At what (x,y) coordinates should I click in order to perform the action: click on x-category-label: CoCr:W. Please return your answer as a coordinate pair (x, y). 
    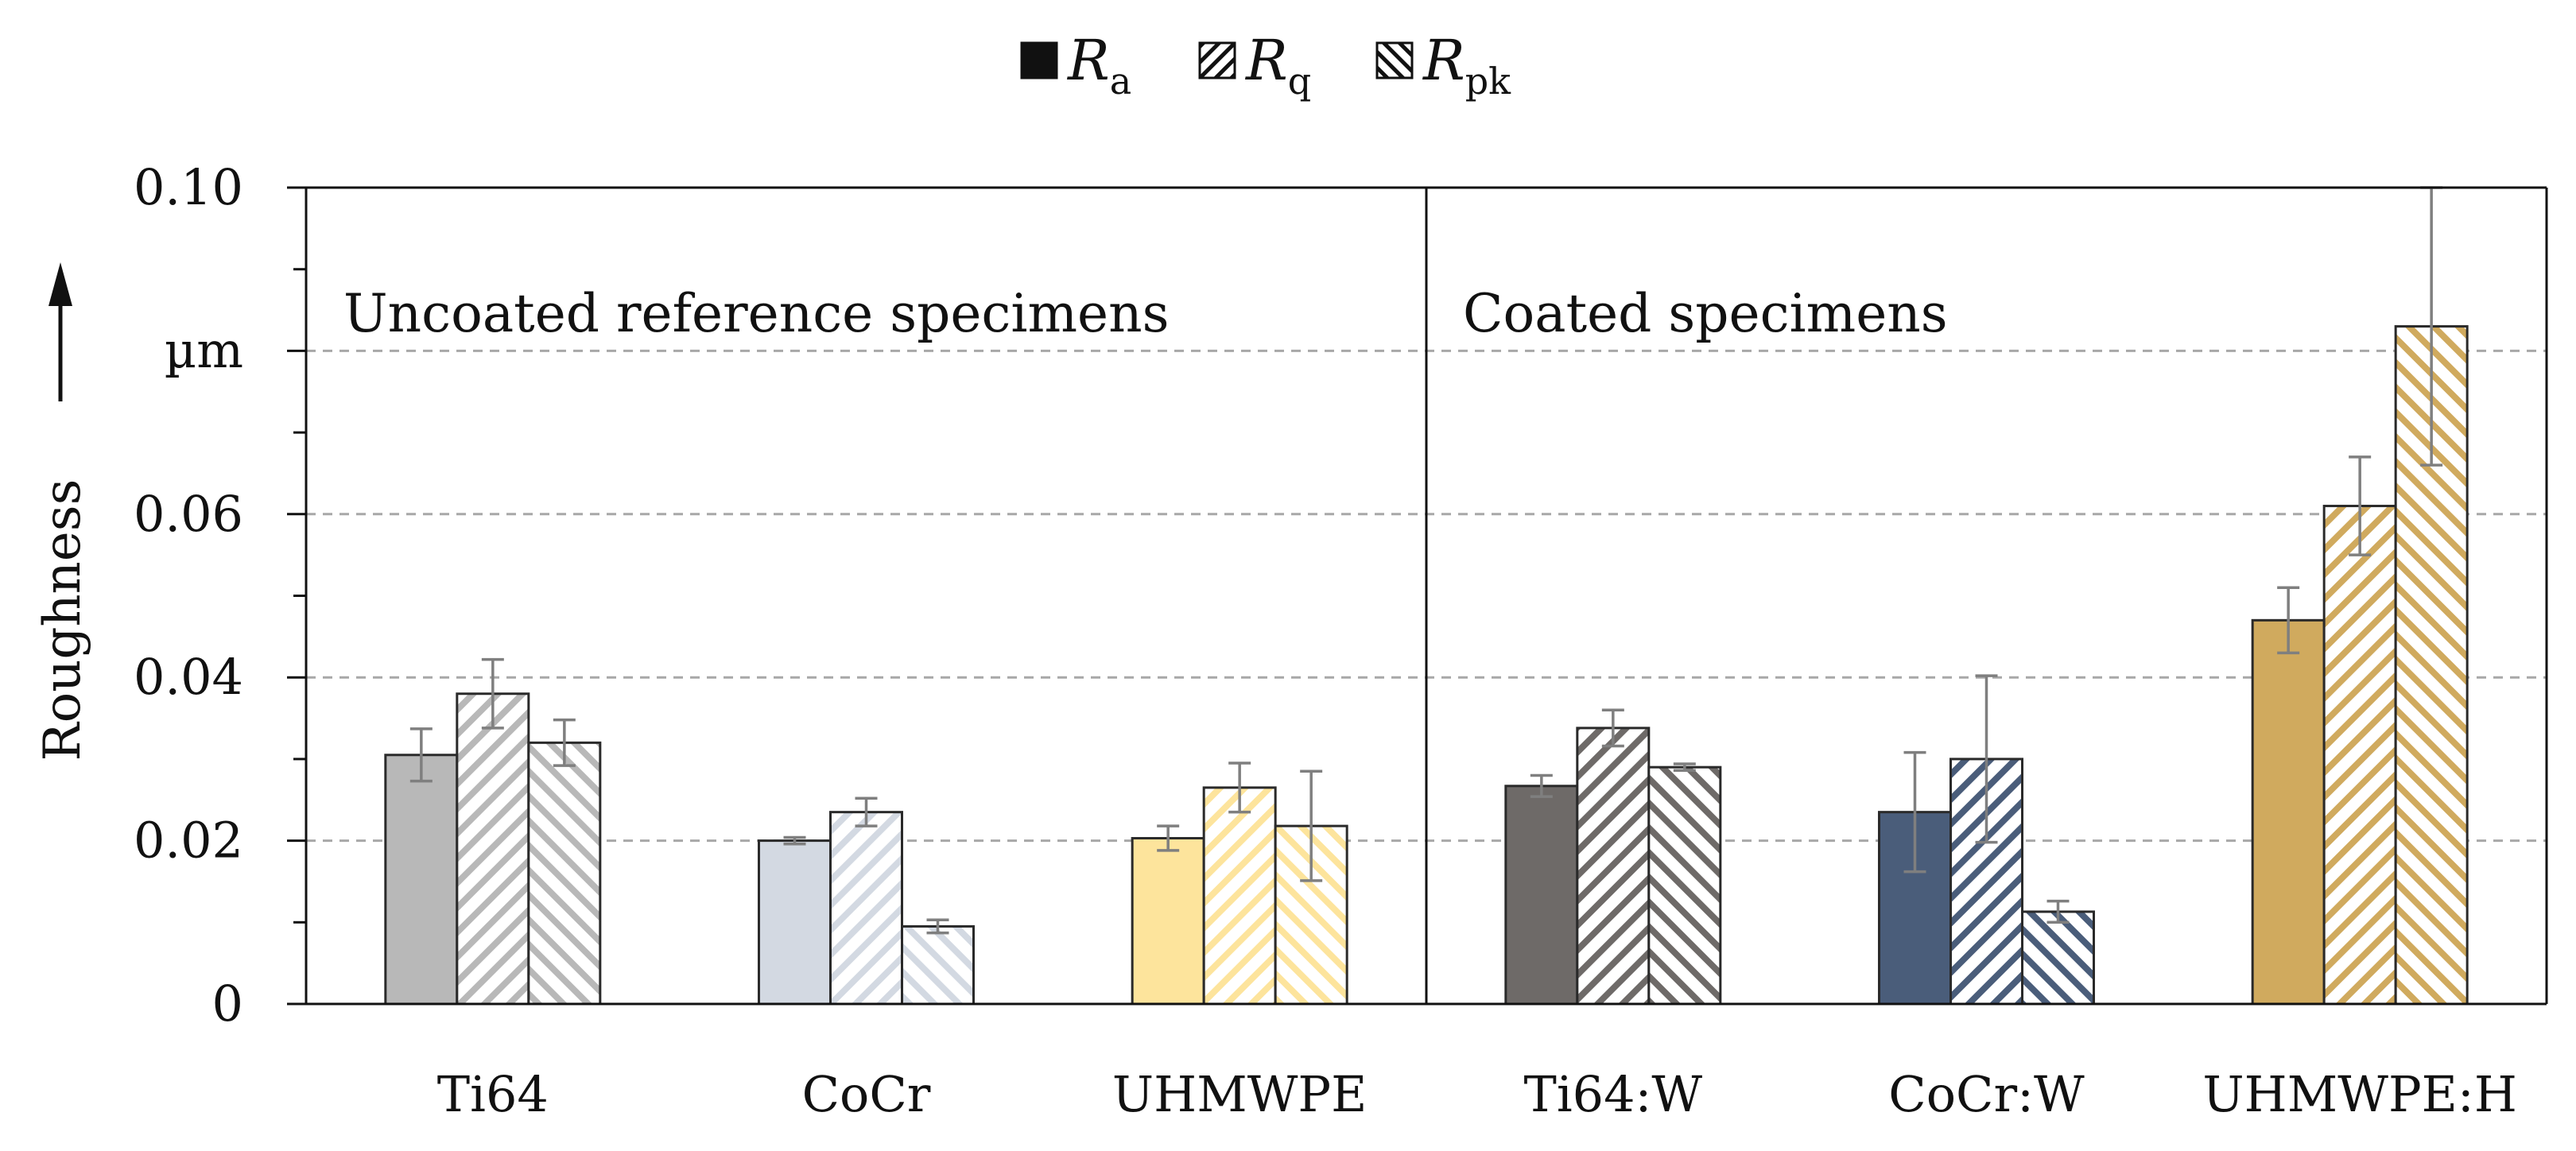
    Looking at the image, I should click on (1987, 1094).